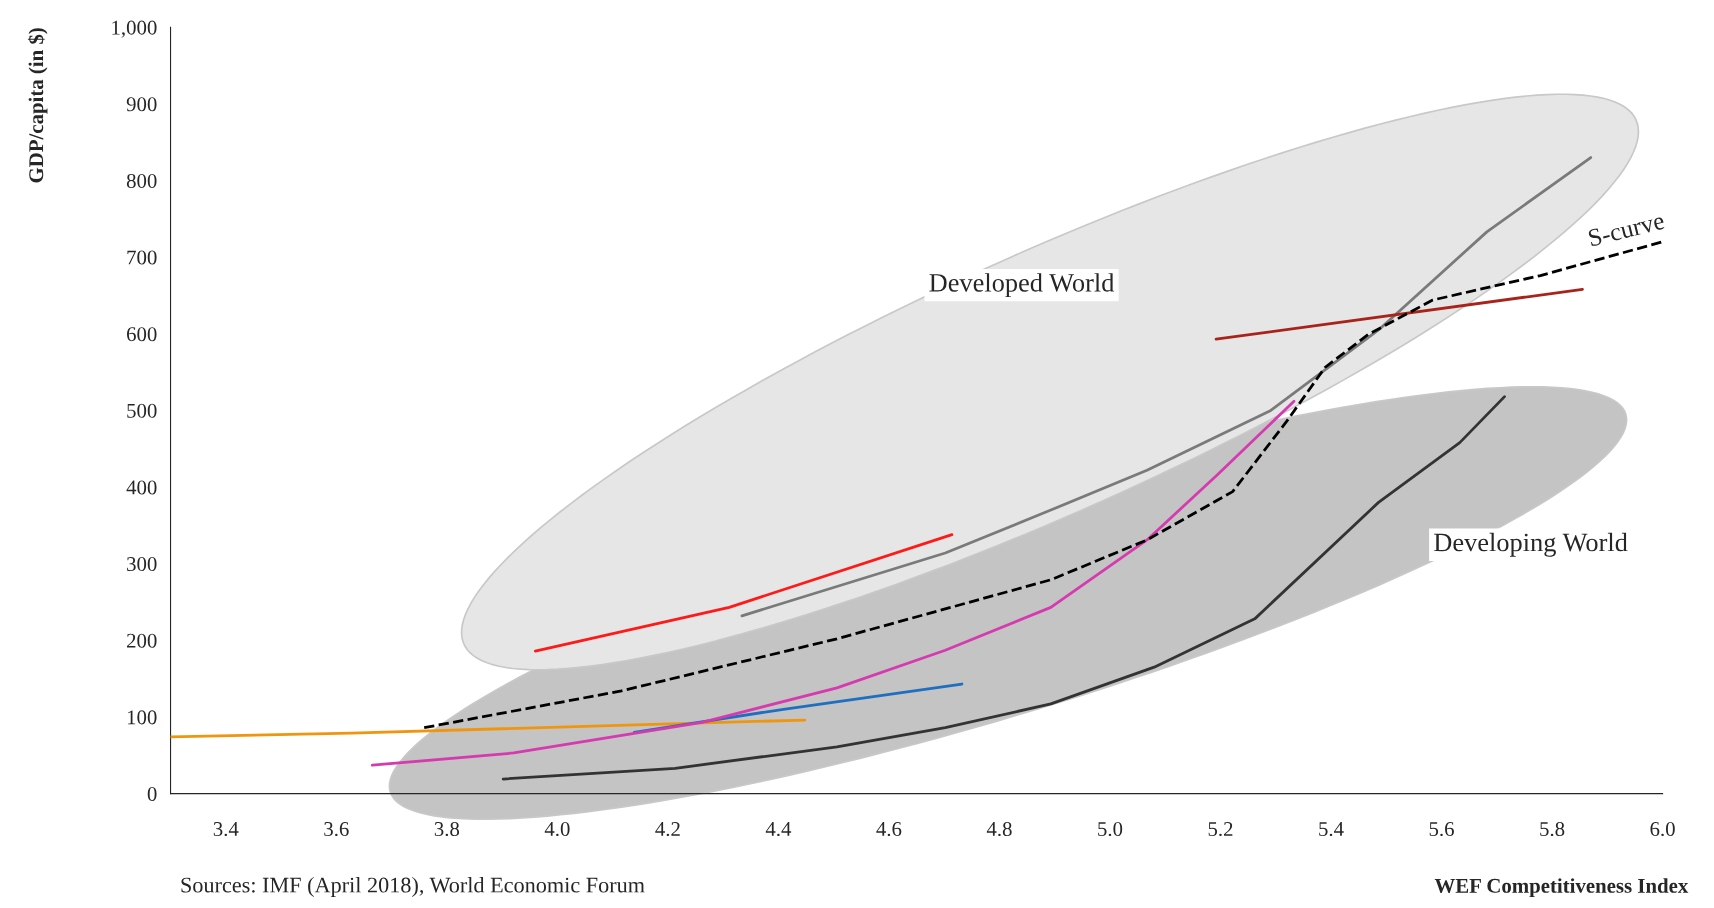  I want to click on x-tick-label: 4.4, so click(778, 829).